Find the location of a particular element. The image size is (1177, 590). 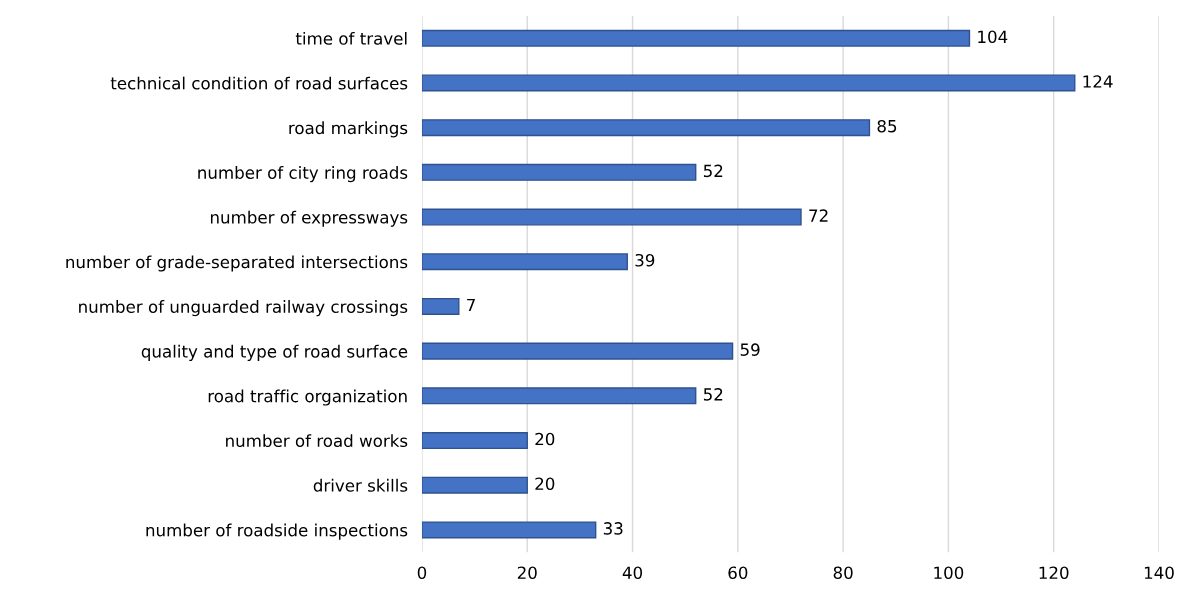

data-label: 85 is located at coordinates (887, 126).